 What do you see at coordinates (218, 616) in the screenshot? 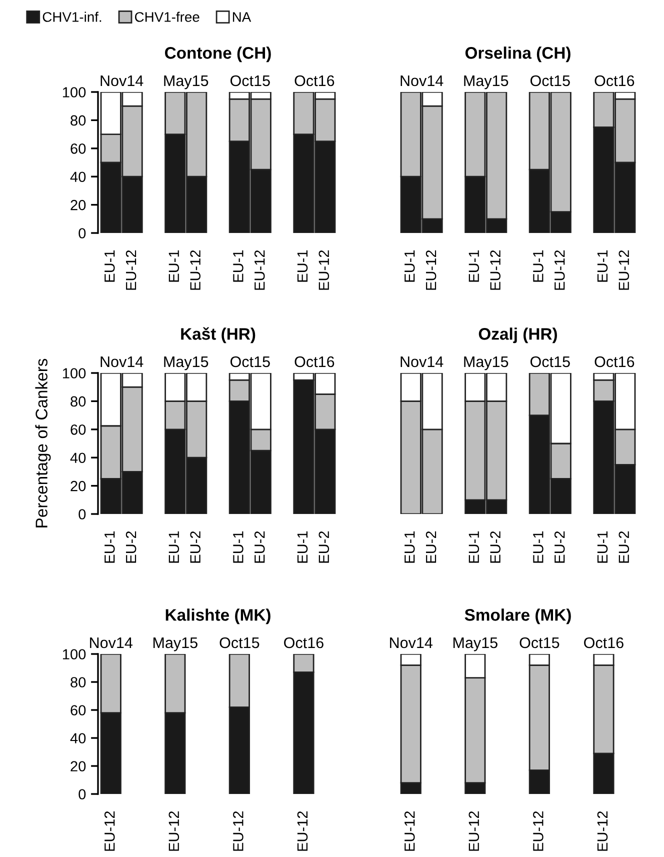
I see `chart-title: Kalishte (MK)` at bounding box center [218, 616].